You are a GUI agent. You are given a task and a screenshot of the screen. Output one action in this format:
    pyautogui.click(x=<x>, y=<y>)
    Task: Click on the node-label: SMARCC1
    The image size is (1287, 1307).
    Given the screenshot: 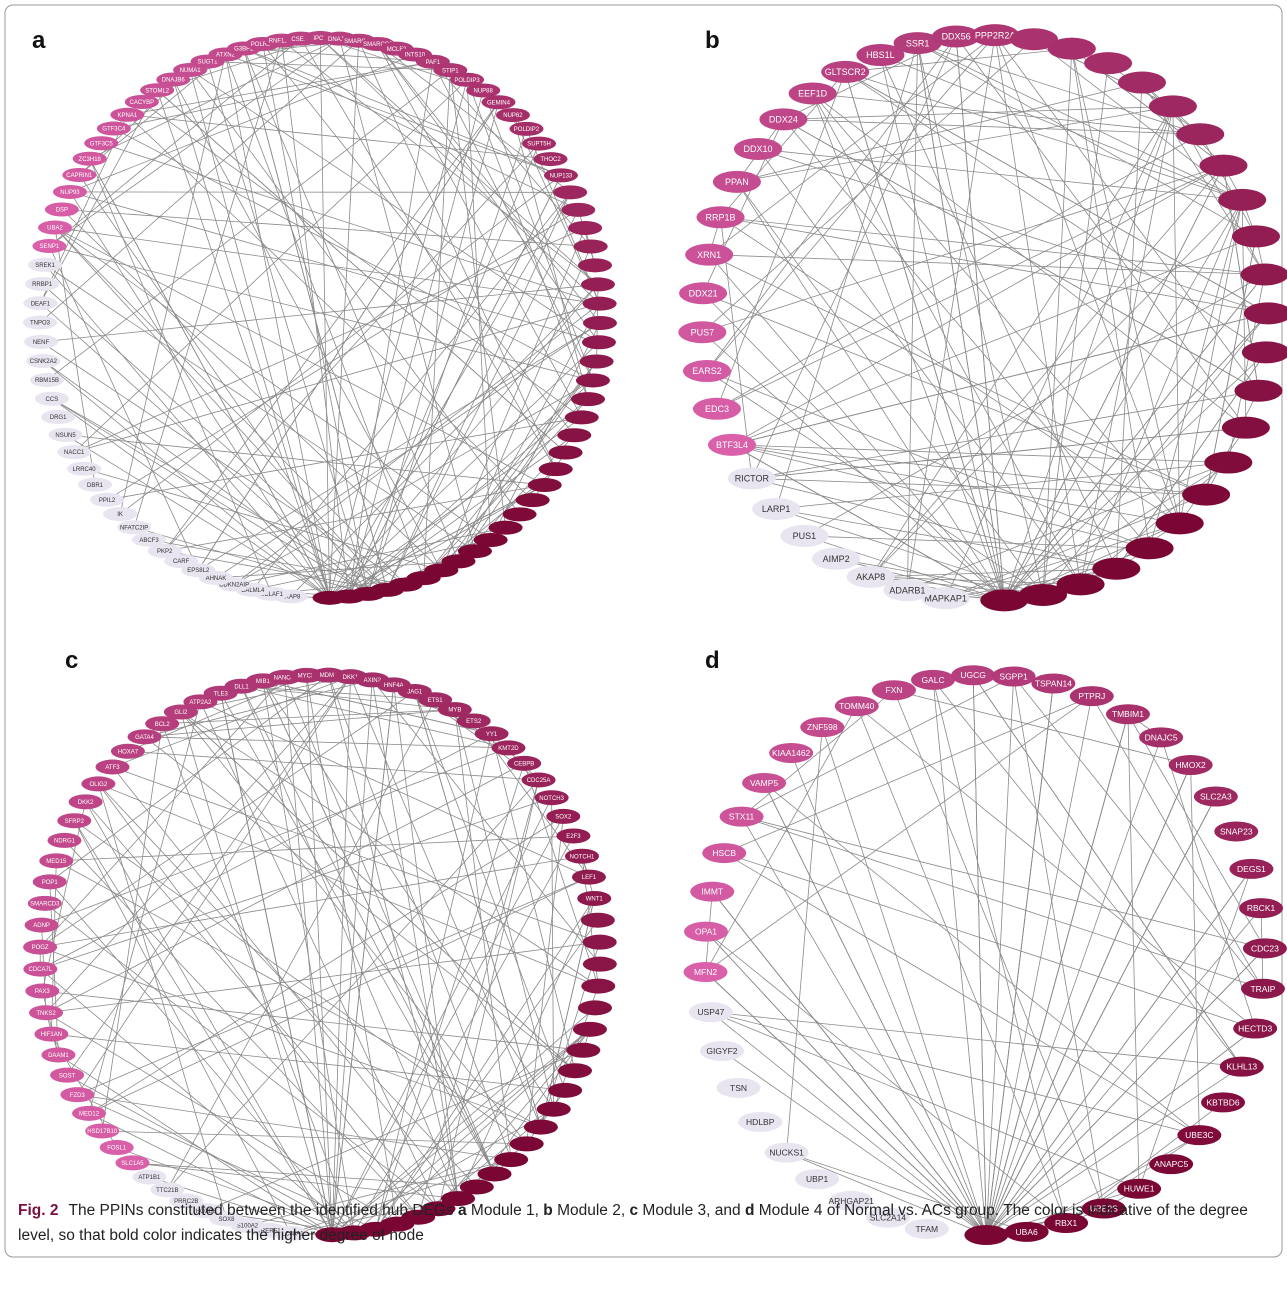 What is the action you would take?
    pyautogui.click(x=359, y=42)
    